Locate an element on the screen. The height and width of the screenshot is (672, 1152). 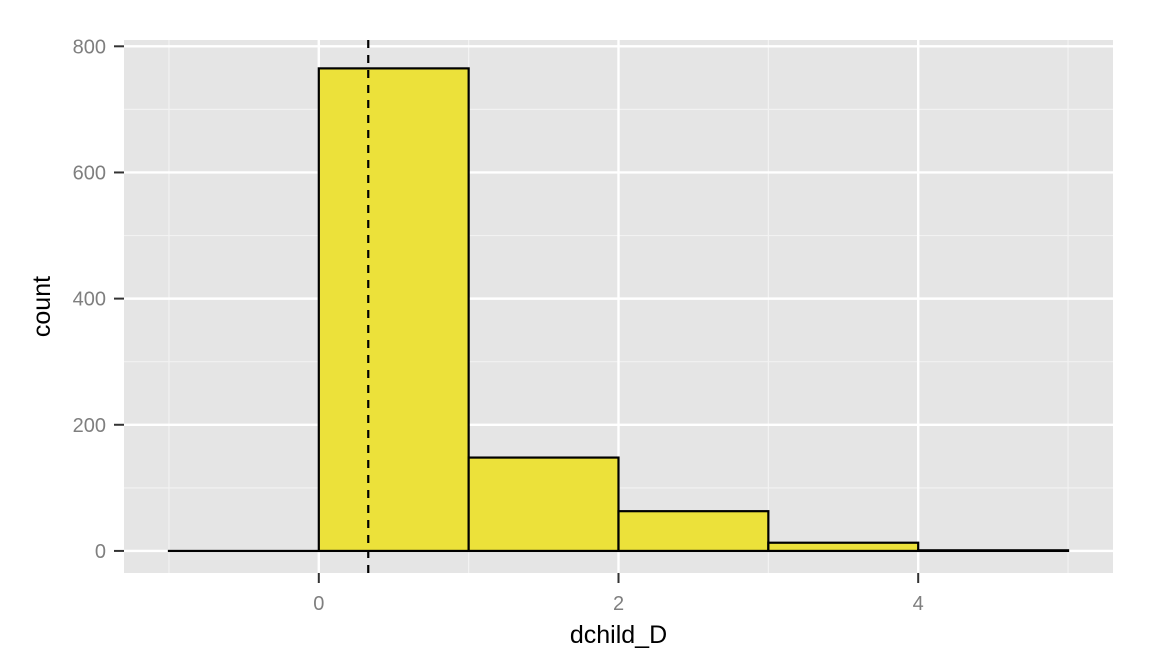
x-axis: 0 2 4 is located at coordinates (618, 594).